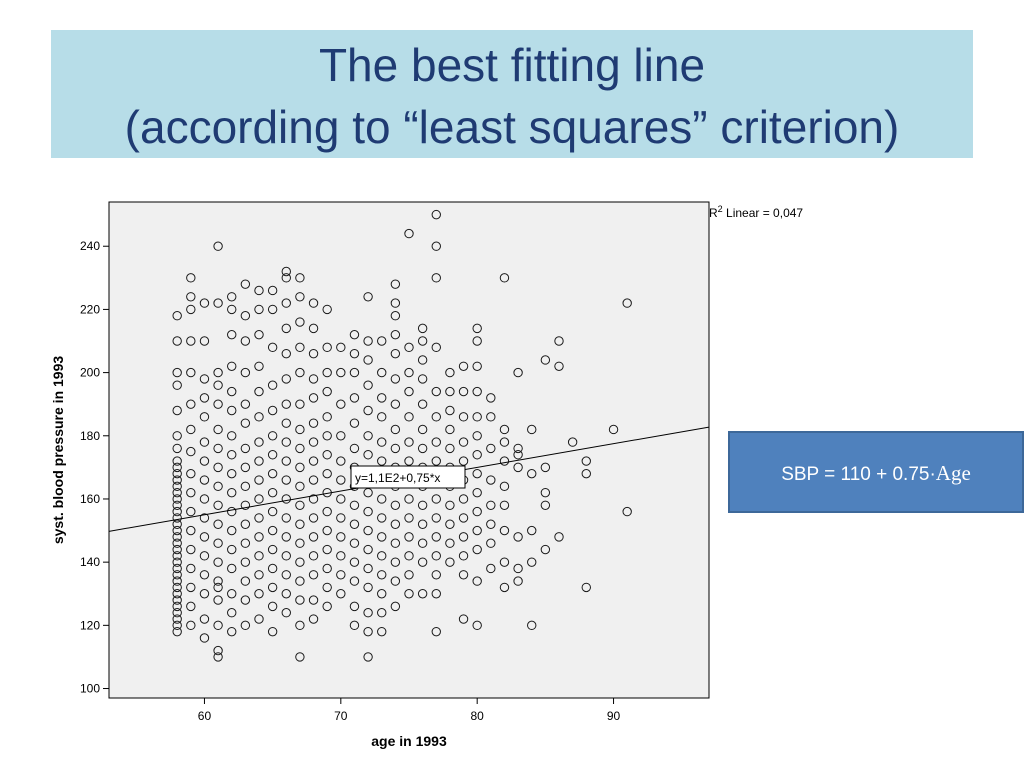 The height and width of the screenshot is (768, 1024). Describe the element at coordinates (90, 562) in the screenshot. I see `y-tick-label: 140` at that location.